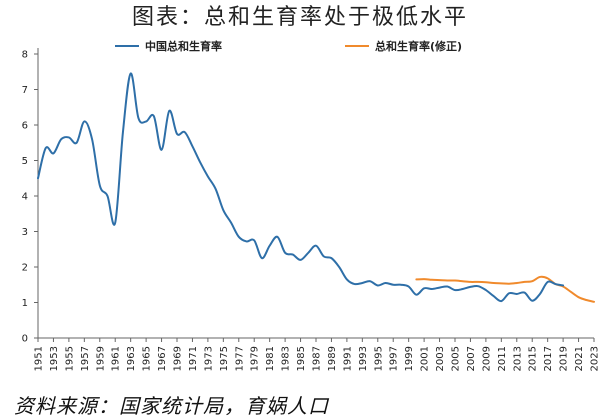  Describe the element at coordinates (332, 358) in the screenshot. I see `x-tick-label: 1989` at that location.